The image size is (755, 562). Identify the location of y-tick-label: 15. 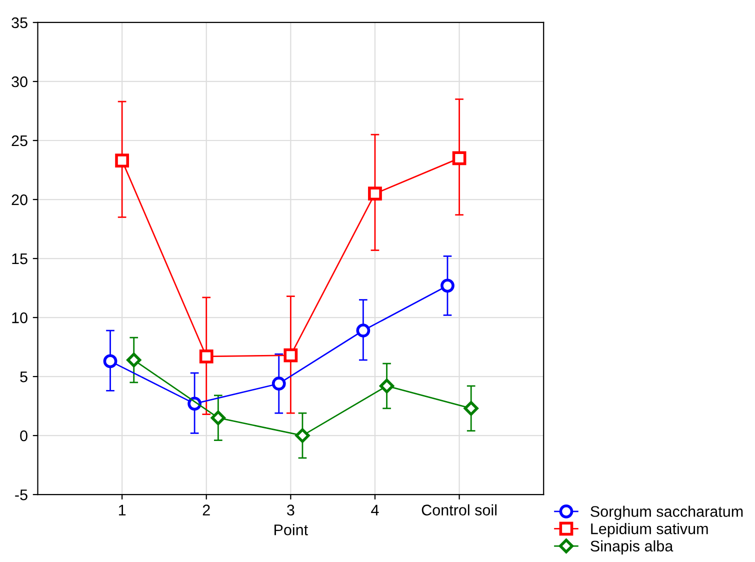
(20, 259).